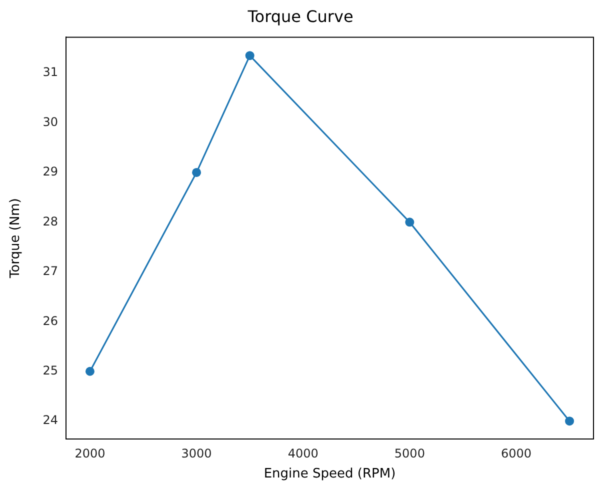  Describe the element at coordinates (196, 453) in the screenshot. I see `x-tick-label: 3000` at that location.